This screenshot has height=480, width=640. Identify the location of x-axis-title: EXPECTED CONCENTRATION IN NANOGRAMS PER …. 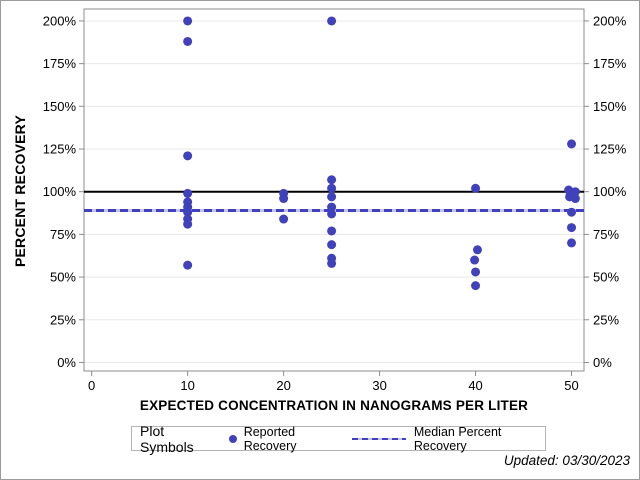
(334, 405).